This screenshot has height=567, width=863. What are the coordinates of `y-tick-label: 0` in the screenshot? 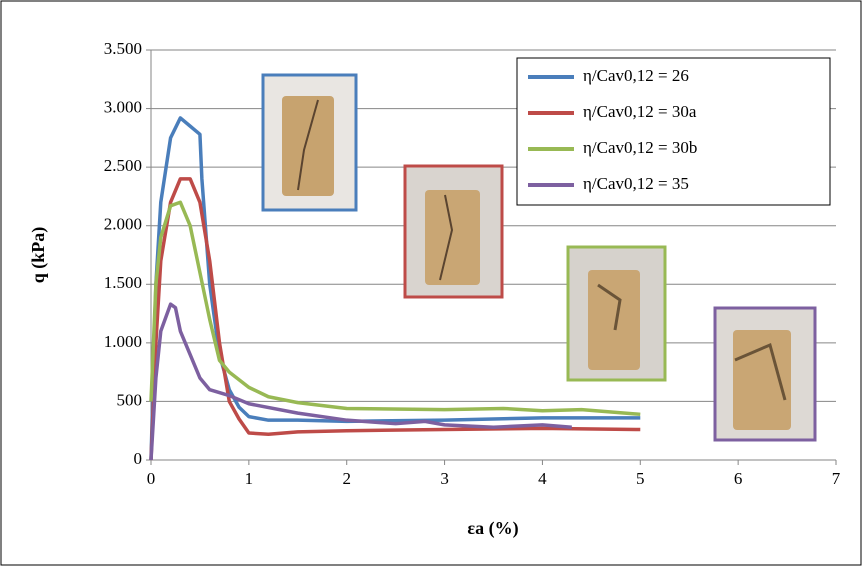 It's located at (138, 458).